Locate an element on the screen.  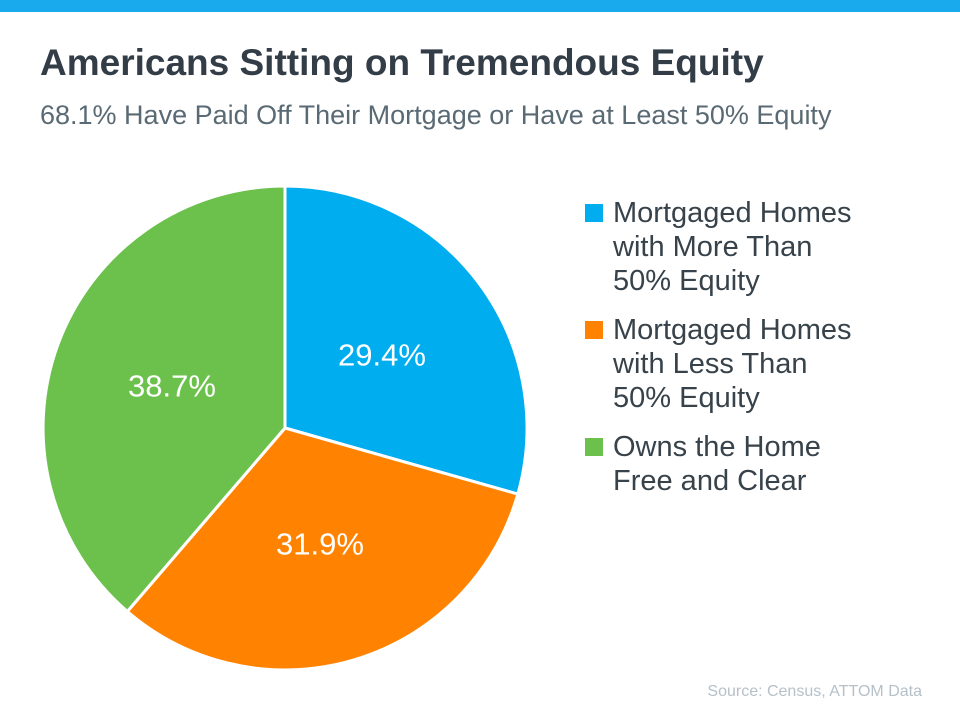
pie-slice-value-label: 31.9% is located at coordinates (320, 544).